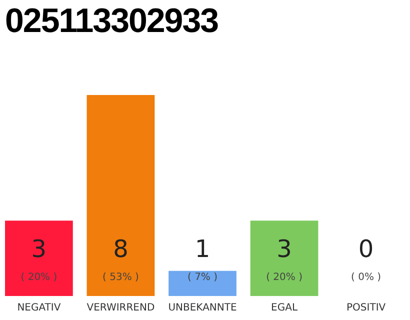 The width and height of the screenshot is (410, 320). I want to click on data-label: 1, so click(202, 249).